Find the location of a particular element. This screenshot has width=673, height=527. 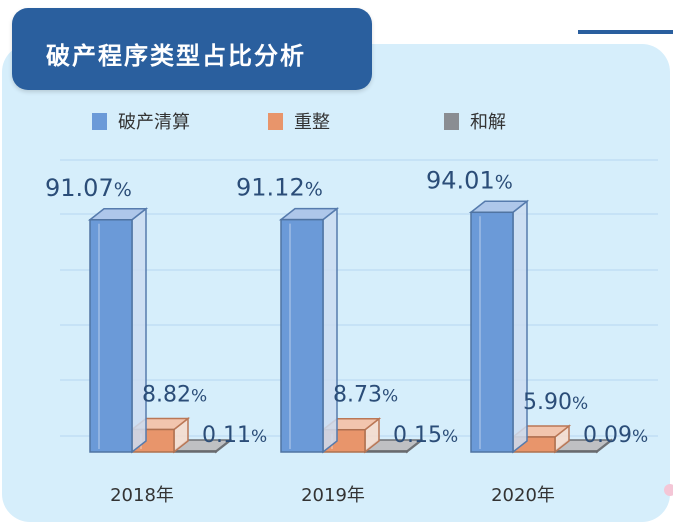

data-label: 8.82% is located at coordinates (174, 395).